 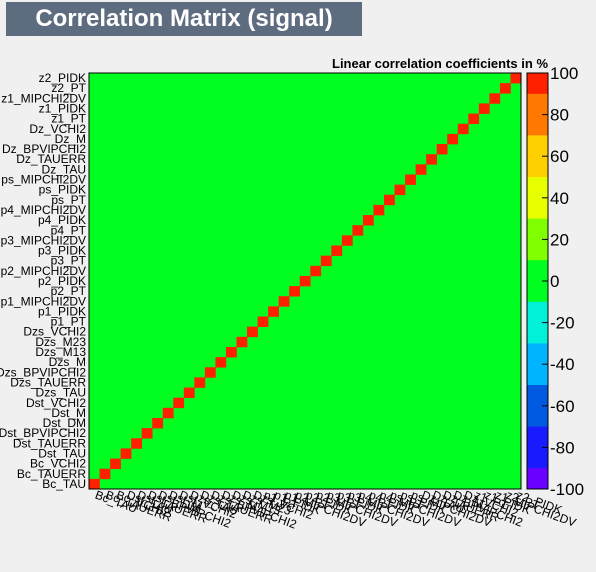 What do you see at coordinates (567, 489) in the screenshot?
I see `color-scale-tick-label: -100` at bounding box center [567, 489].